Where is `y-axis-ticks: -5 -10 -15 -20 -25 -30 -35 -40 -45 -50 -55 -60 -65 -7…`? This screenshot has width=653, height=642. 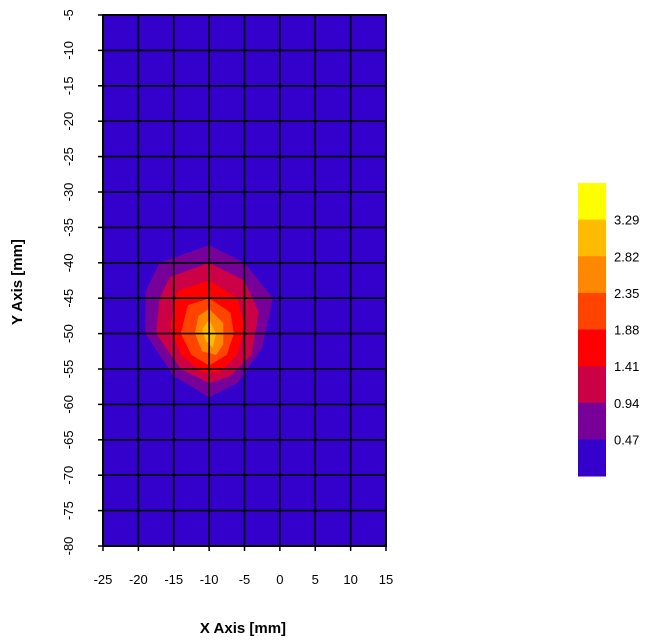 y-axis-ticks: -5 -10 -15 -20 -25 -30 -35 -40 -45 -50 -55 -60 -65 -7… is located at coordinates (82, 282).